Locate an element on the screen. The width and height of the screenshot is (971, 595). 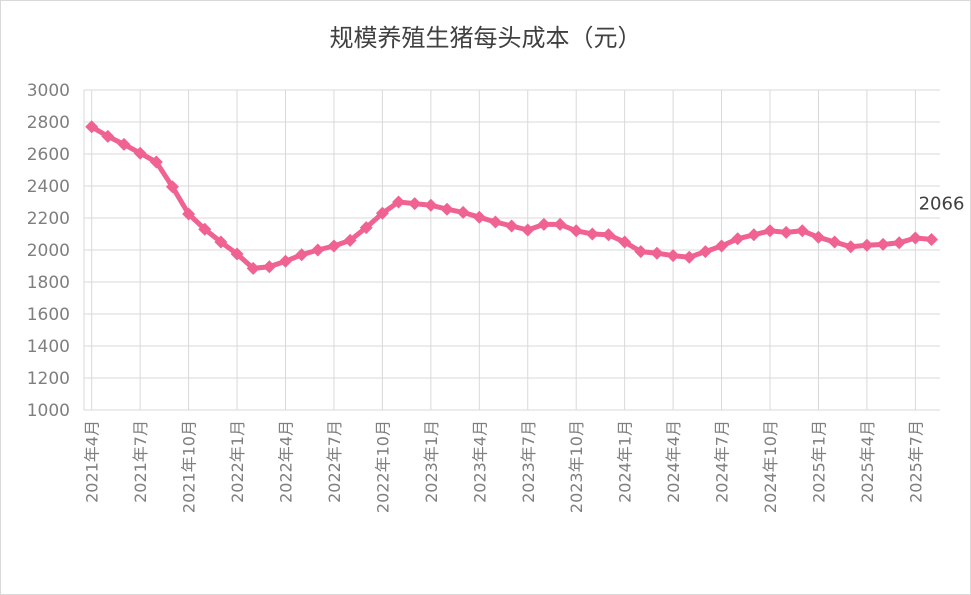
y-tick-label: 1000 is located at coordinates (48, 411).